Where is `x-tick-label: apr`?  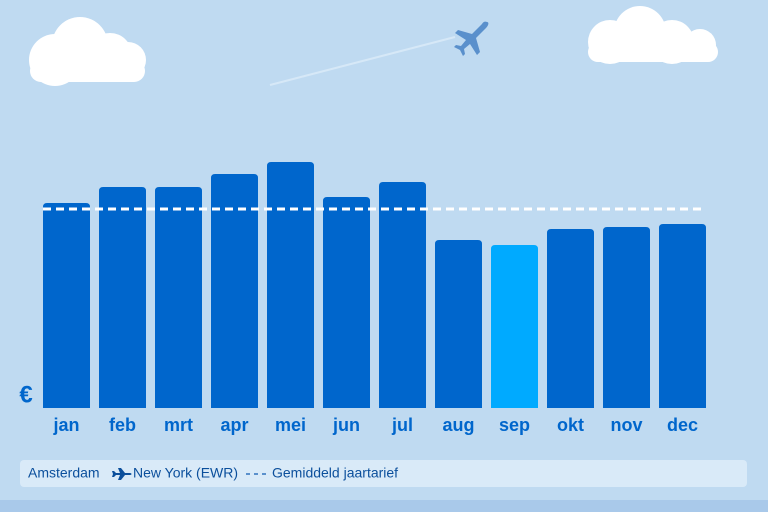 x-tick-label: apr is located at coordinates (234, 425).